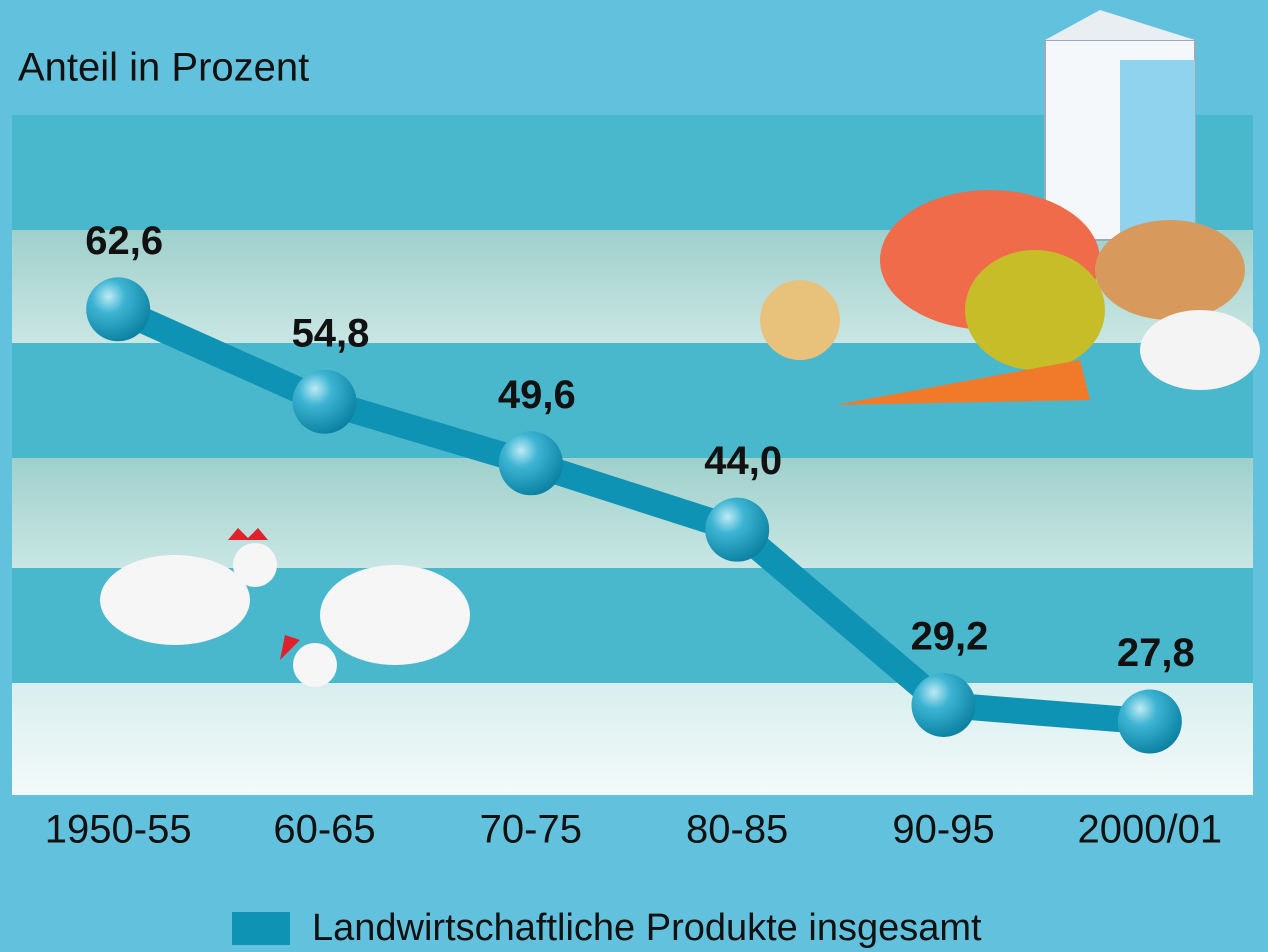 The height and width of the screenshot is (952, 1268). I want to click on x-tick-label: 90-95, so click(943, 830).